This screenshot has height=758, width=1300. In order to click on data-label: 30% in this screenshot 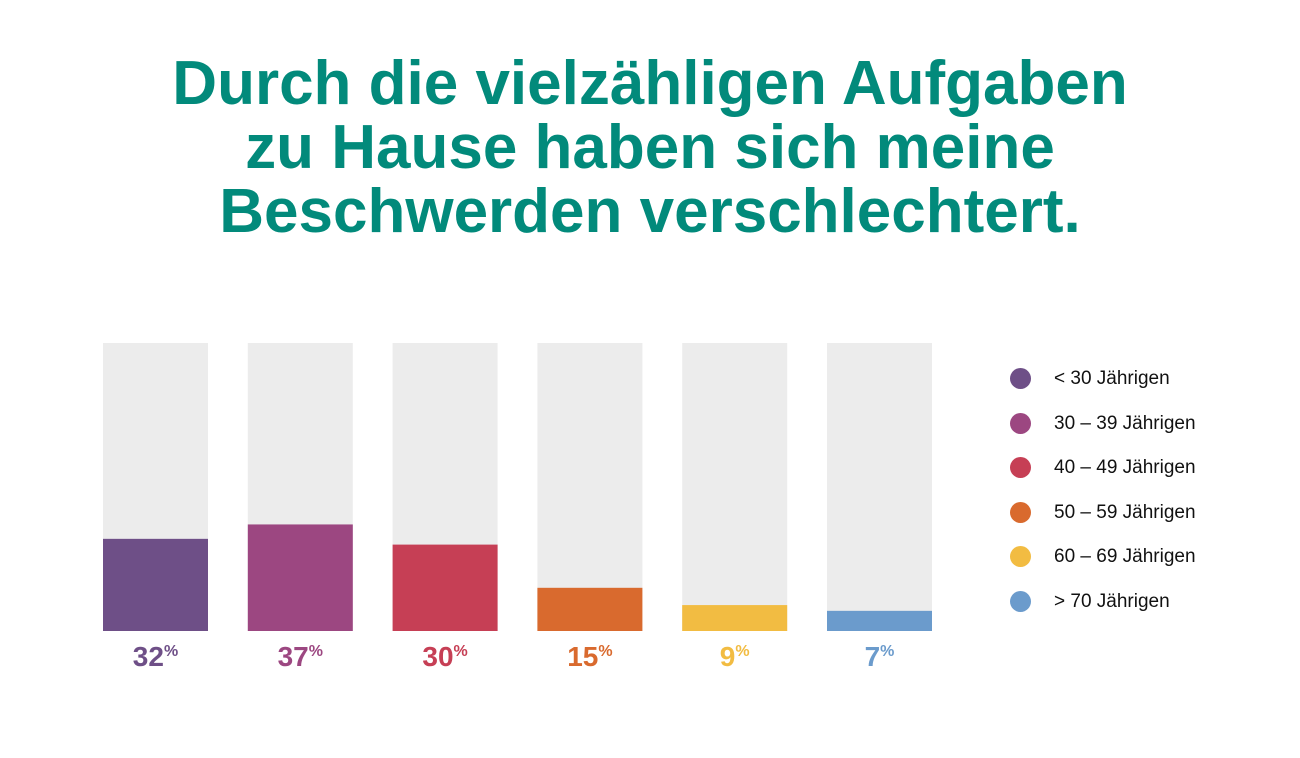, I will do `click(444, 656)`.